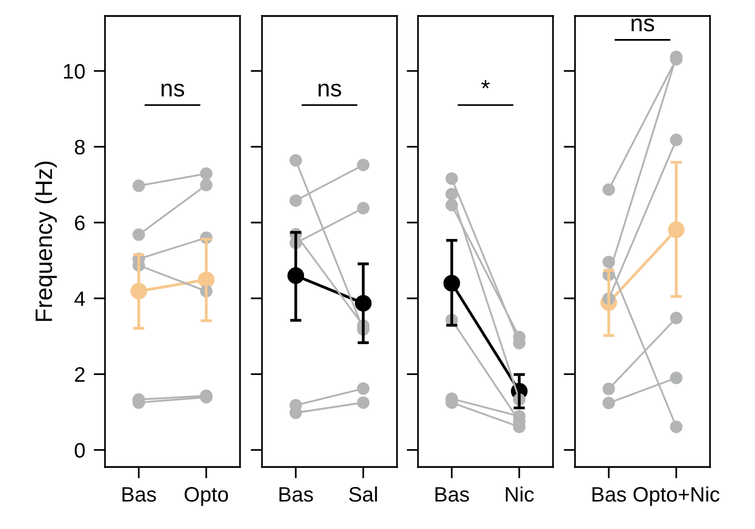 This screenshot has width=755, height=529. What do you see at coordinates (80, 223) in the screenshot?
I see `y-tick-label: 6` at bounding box center [80, 223].